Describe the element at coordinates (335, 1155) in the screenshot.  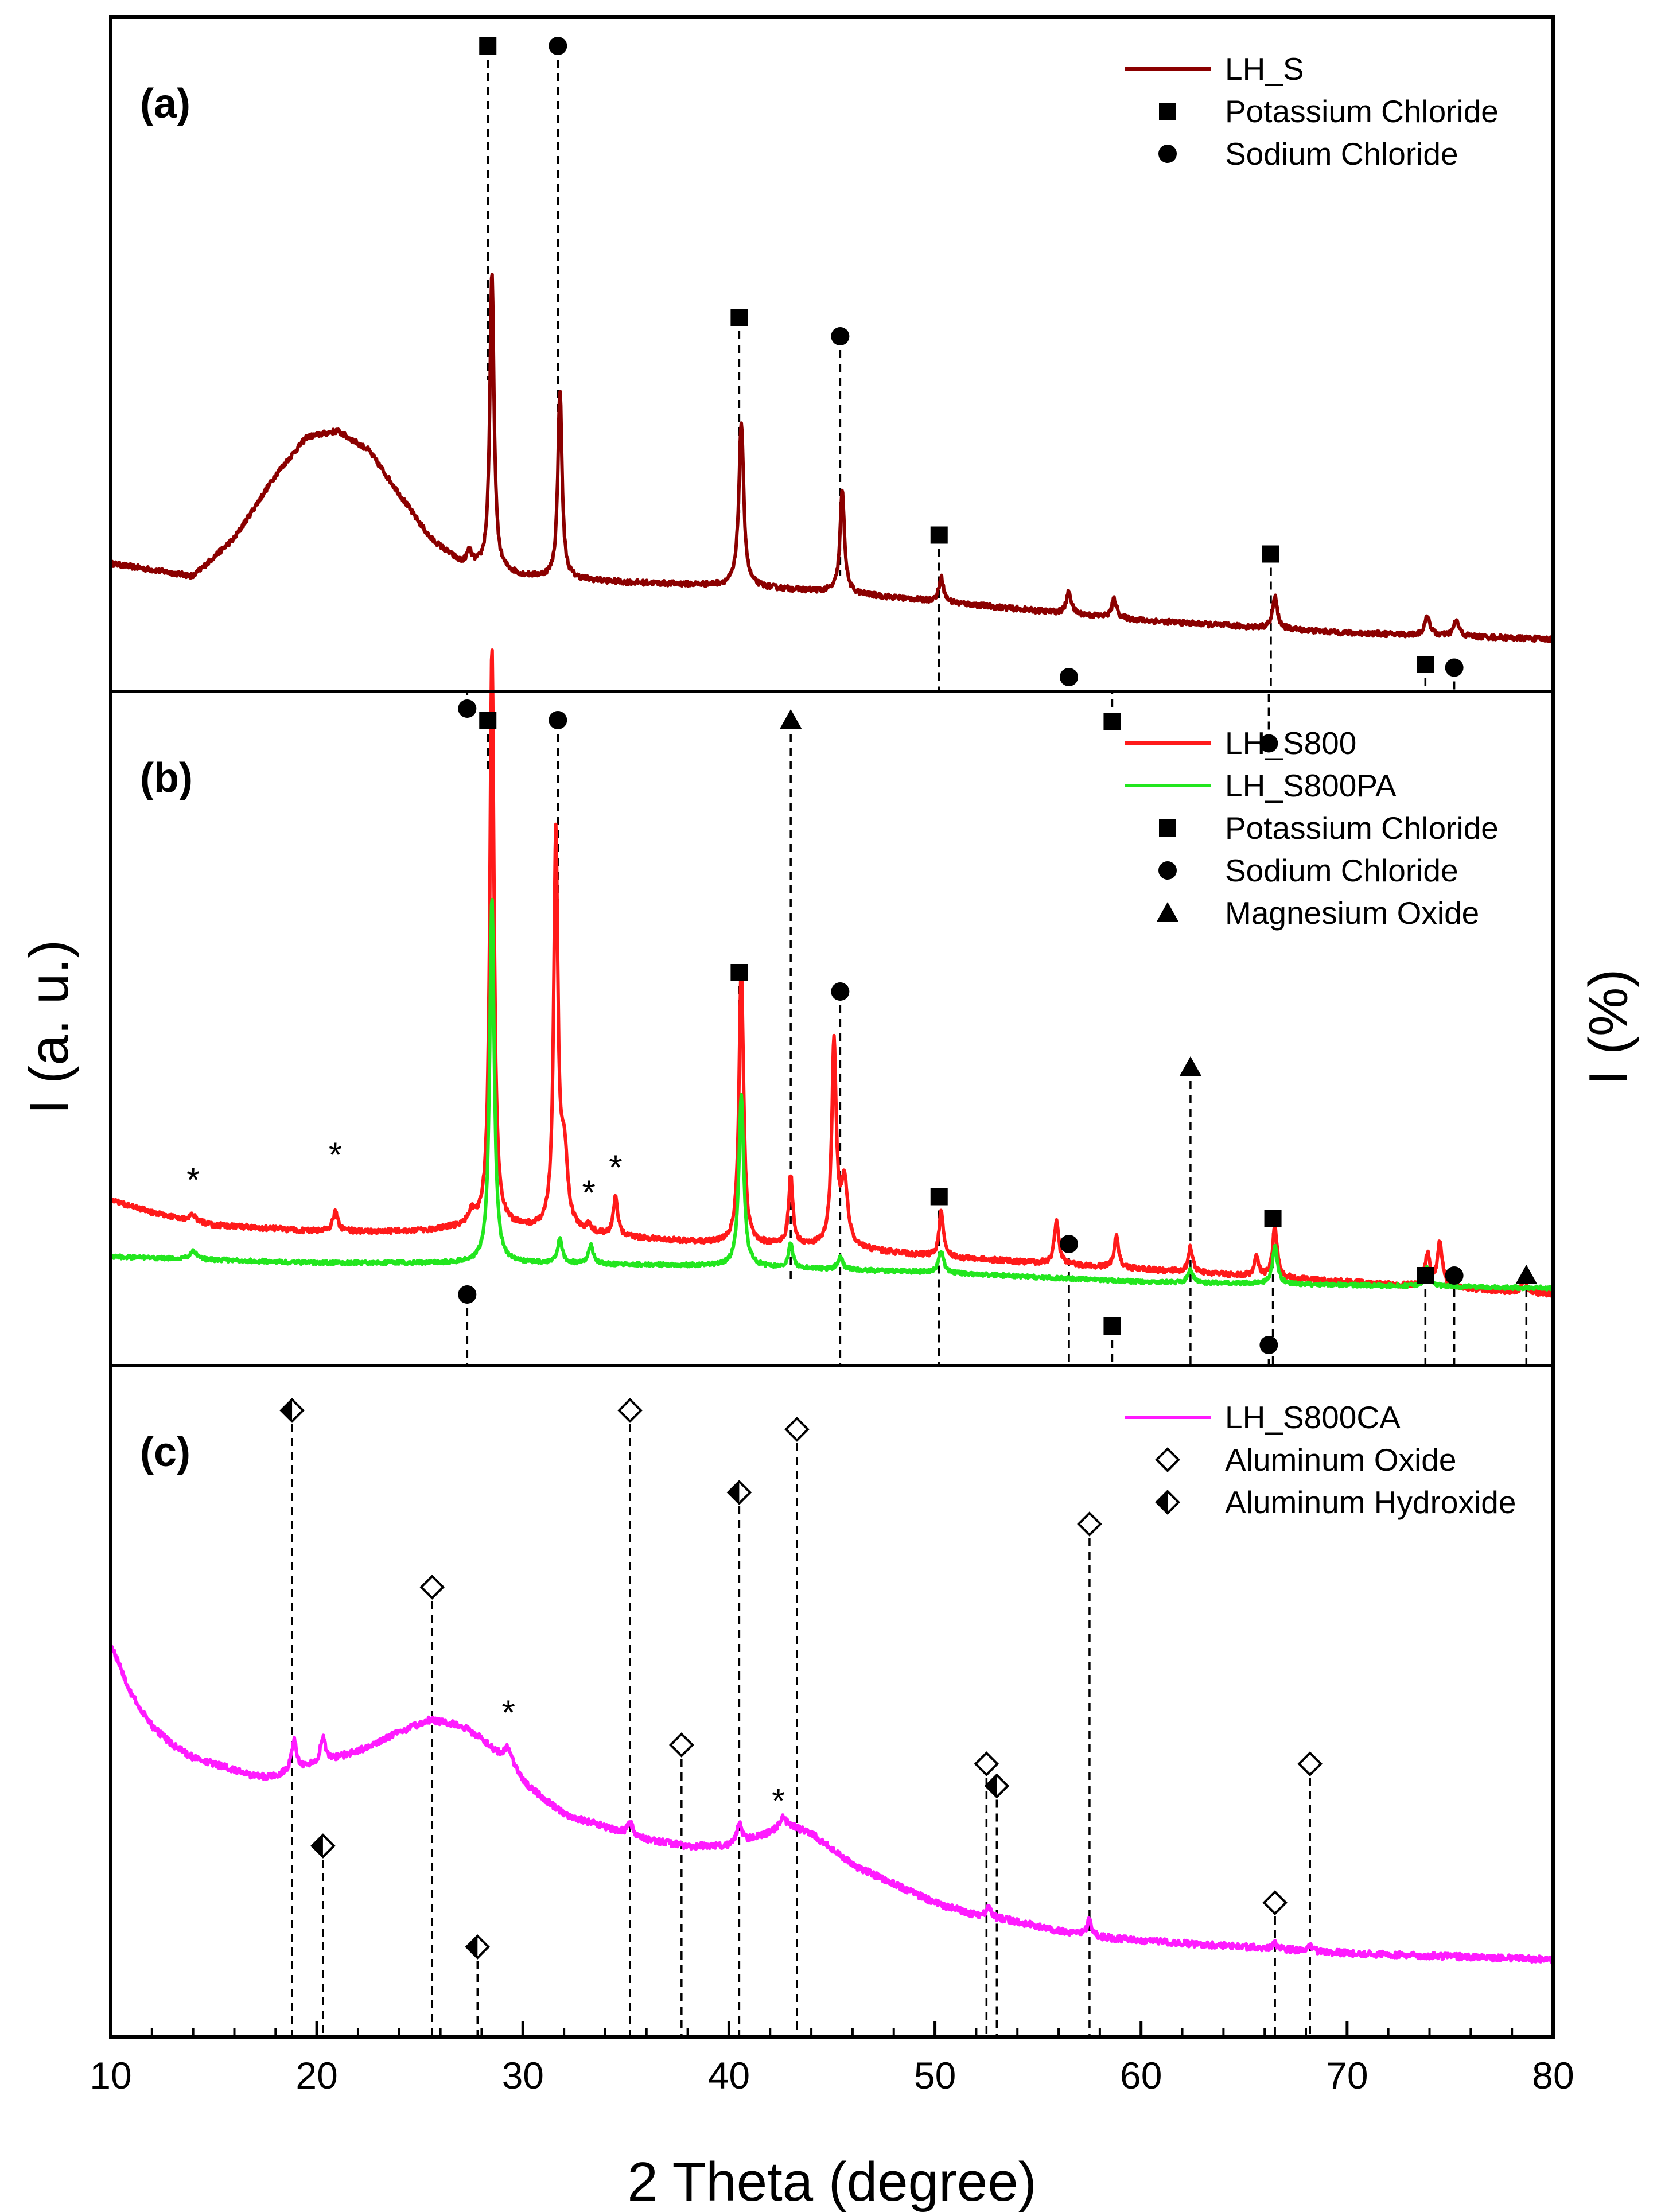
I see `annotation-asterisk-b-1: *` at that location.